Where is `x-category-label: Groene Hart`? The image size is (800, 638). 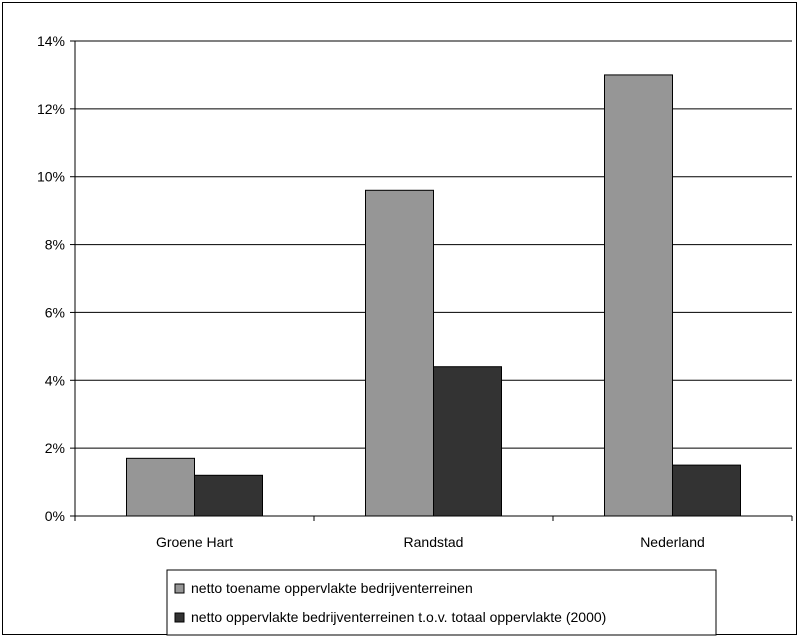 x-category-label: Groene Hart is located at coordinates (194, 542).